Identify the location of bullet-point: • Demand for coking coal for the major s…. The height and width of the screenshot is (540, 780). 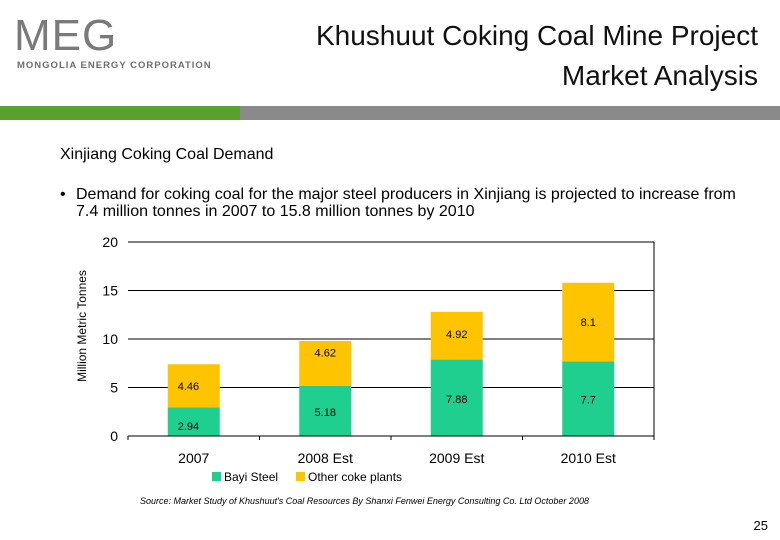
(400, 203).